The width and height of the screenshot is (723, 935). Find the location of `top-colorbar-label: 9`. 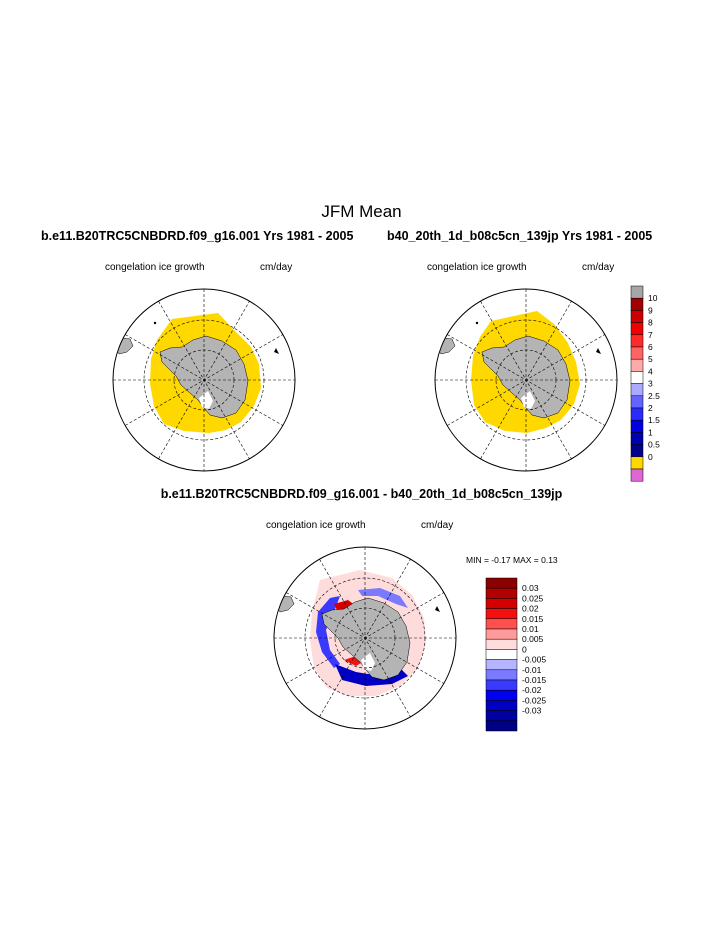

top-colorbar-label: 9 is located at coordinates (650, 310).